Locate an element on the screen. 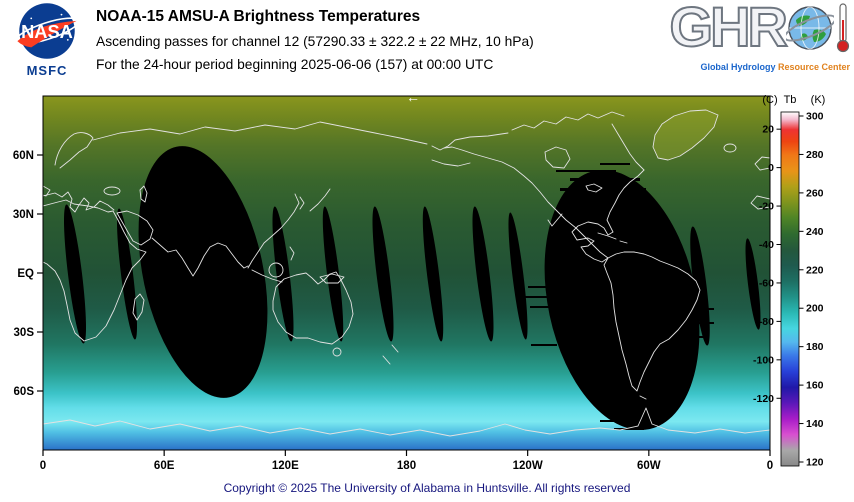 The width and height of the screenshot is (854, 502). coastline-antarctica is located at coordinates (406, 422).